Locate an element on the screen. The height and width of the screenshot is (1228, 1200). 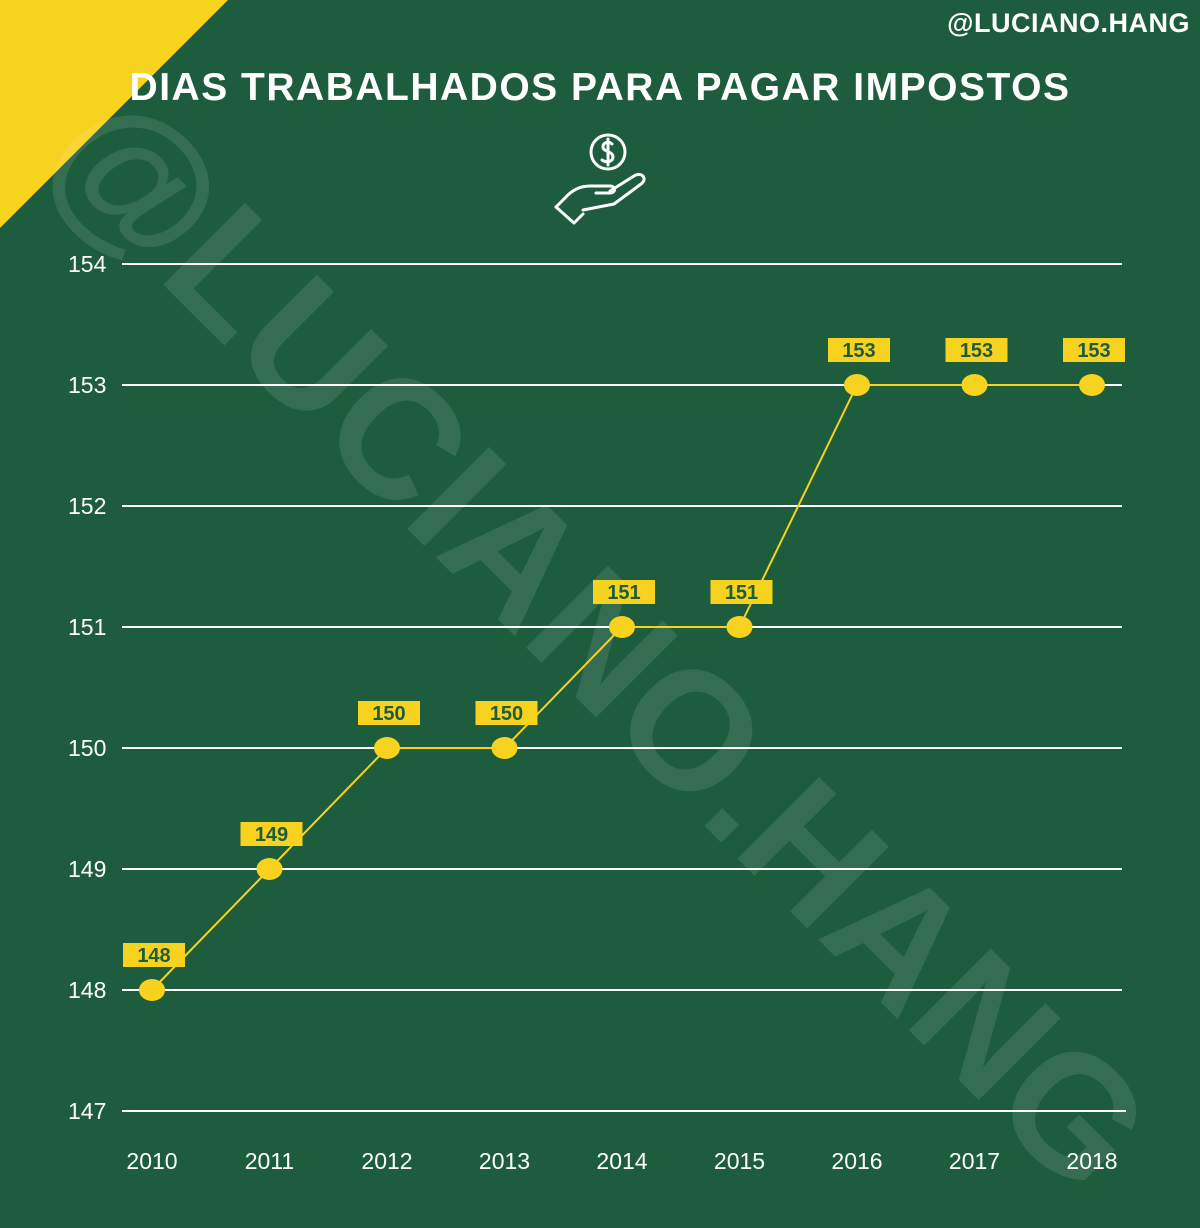
y-tick-label: 152 is located at coordinates (87, 506).